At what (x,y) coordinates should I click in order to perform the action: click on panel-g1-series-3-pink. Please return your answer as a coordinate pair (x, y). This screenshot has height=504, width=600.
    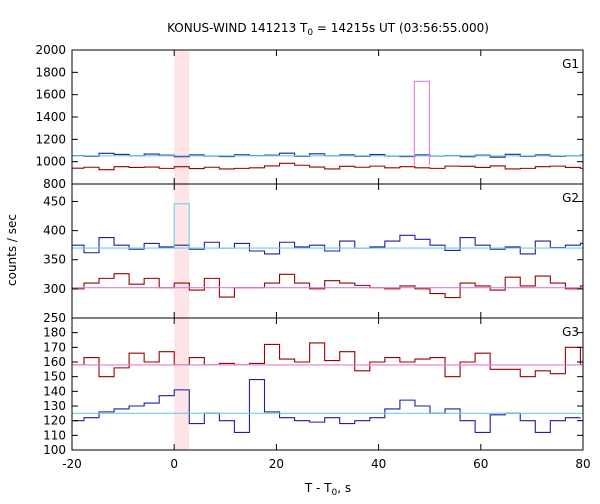
    Looking at the image, I should click on (421, 123).